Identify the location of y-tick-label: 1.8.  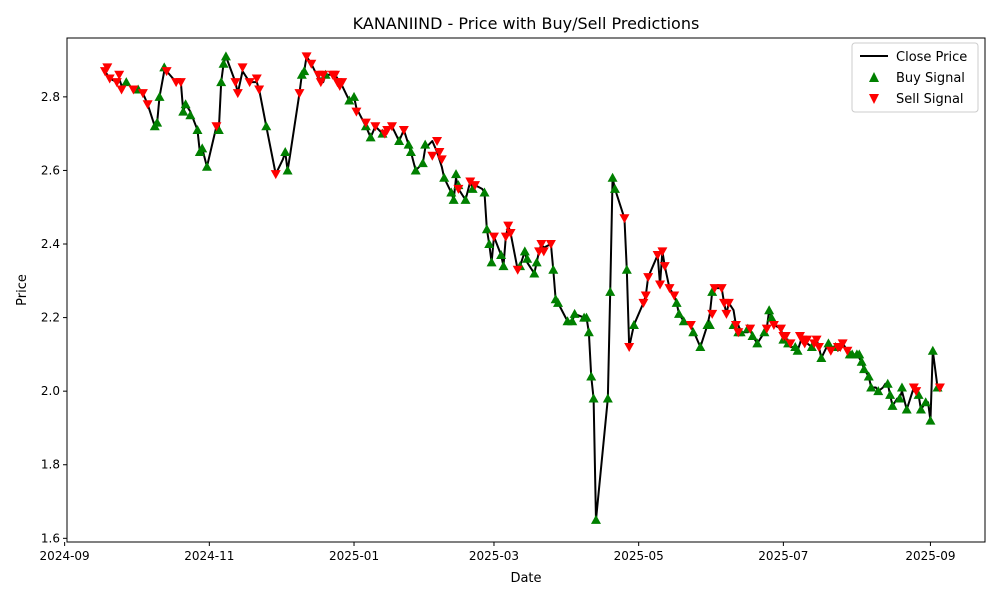
(50, 465).